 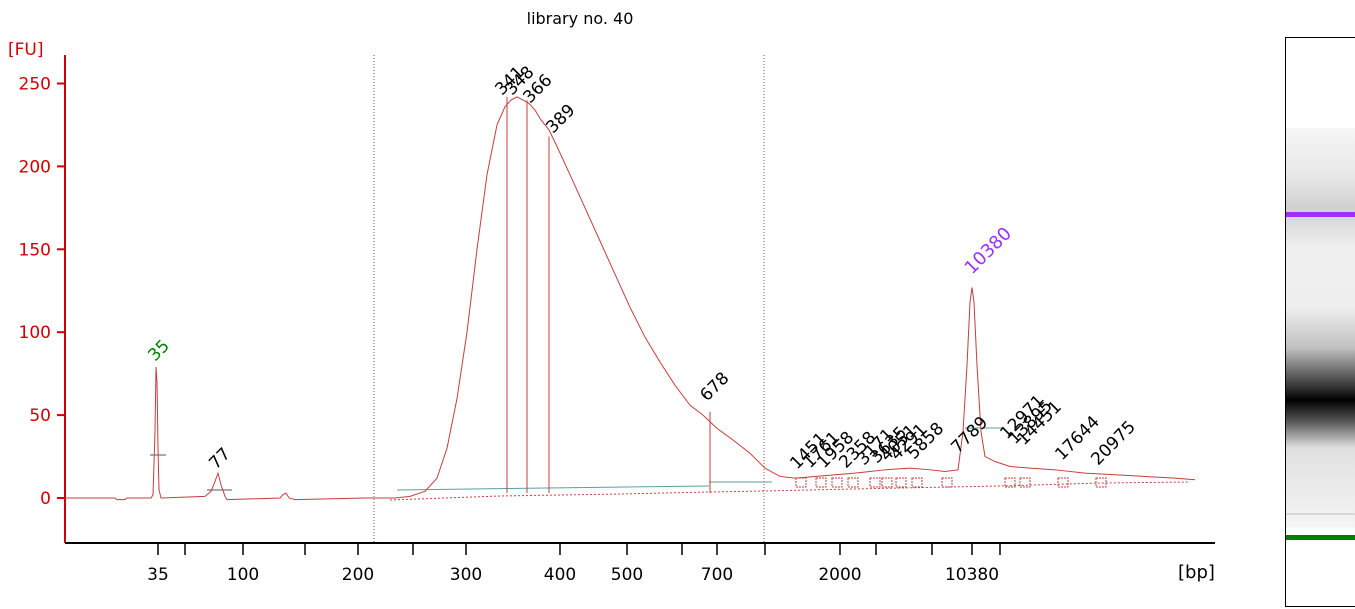 I want to click on peak-label: 7789, so click(x=969, y=435).